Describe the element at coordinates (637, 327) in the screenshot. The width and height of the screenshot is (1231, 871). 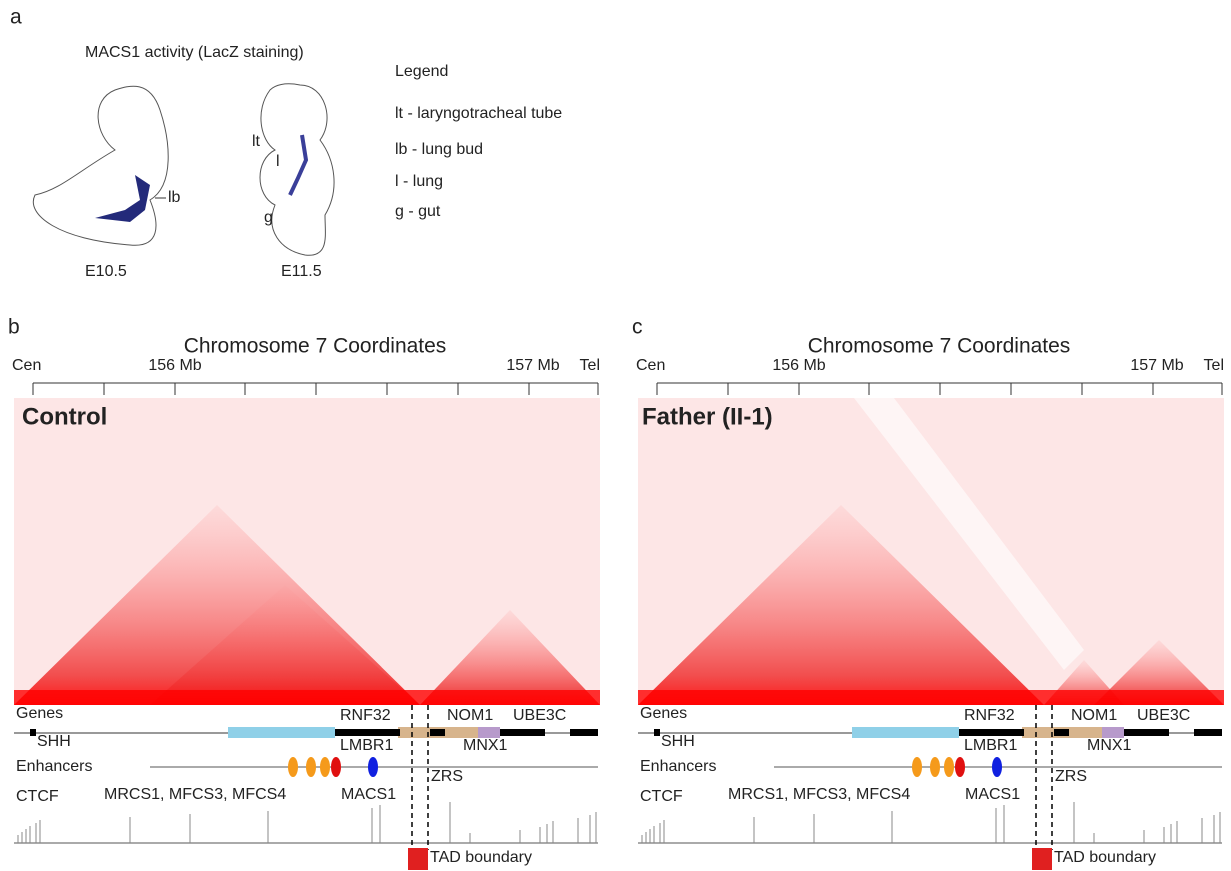
I see `panel-label: c` at that location.